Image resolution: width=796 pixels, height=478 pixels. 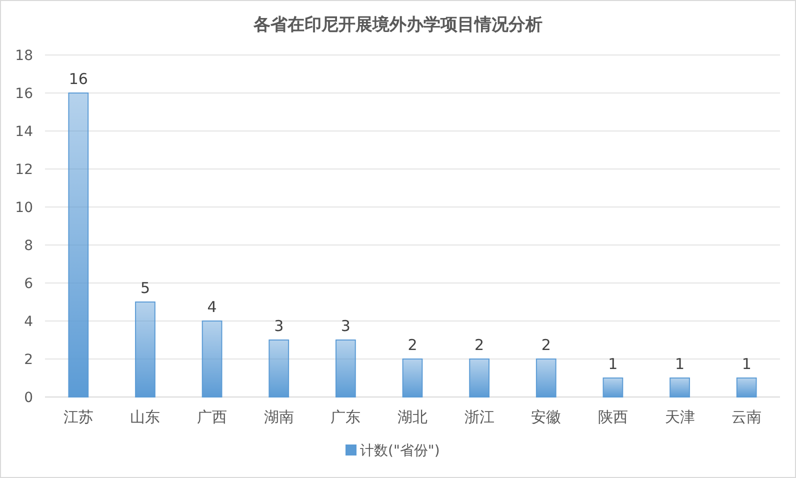 I want to click on x-tick-label: 云南, so click(x=747, y=417).